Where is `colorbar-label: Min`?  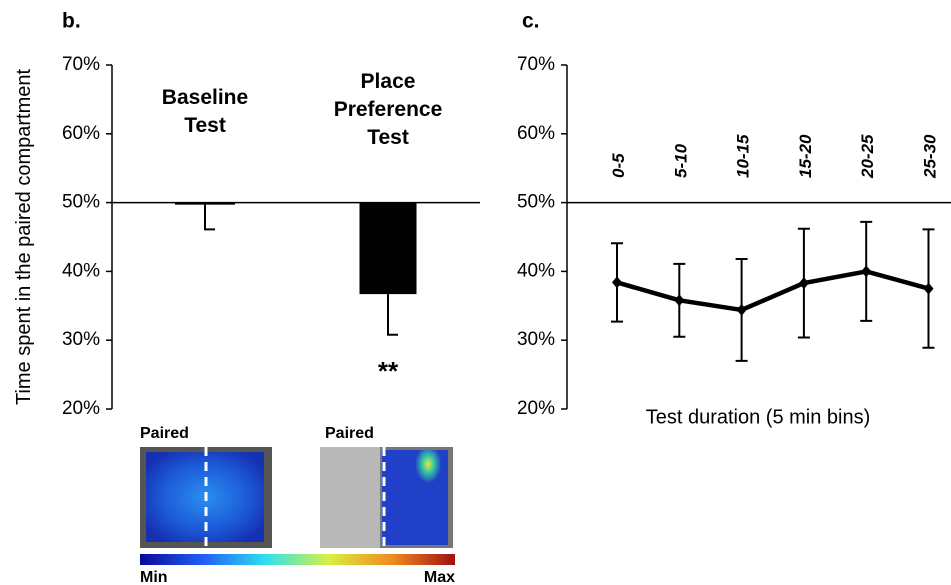
colorbar-label: Min is located at coordinates (154, 577).